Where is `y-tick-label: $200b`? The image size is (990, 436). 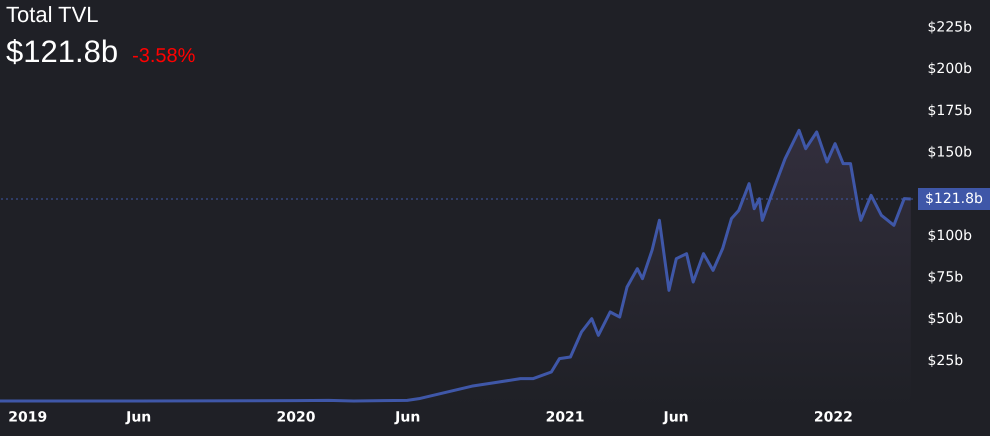 y-tick-label: $200b is located at coordinates (950, 69).